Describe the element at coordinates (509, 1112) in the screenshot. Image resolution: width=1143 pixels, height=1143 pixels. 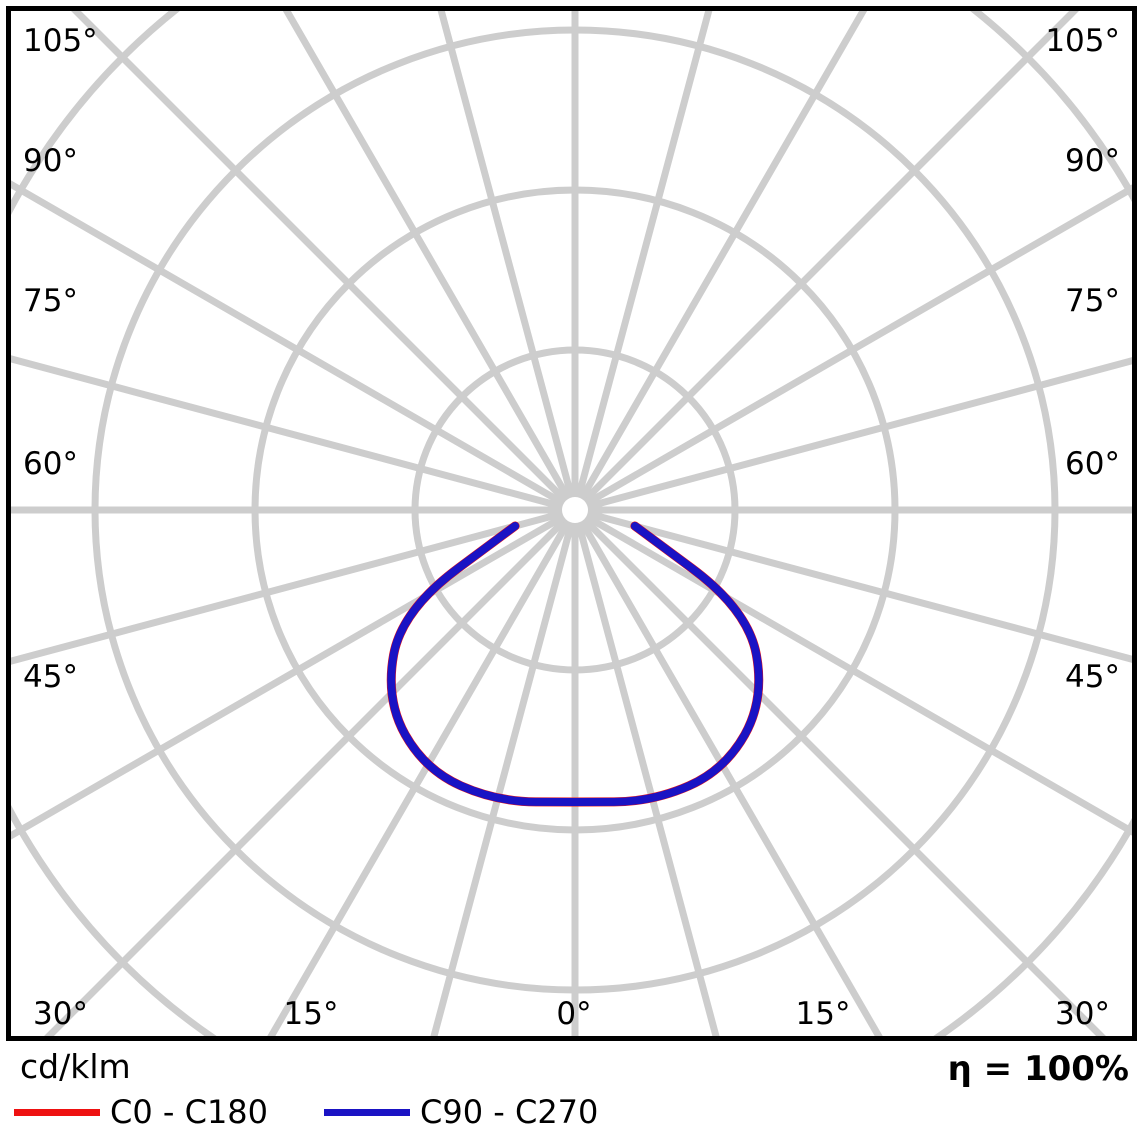
I see `legend-label-c90-c270: C90 - C270` at that location.